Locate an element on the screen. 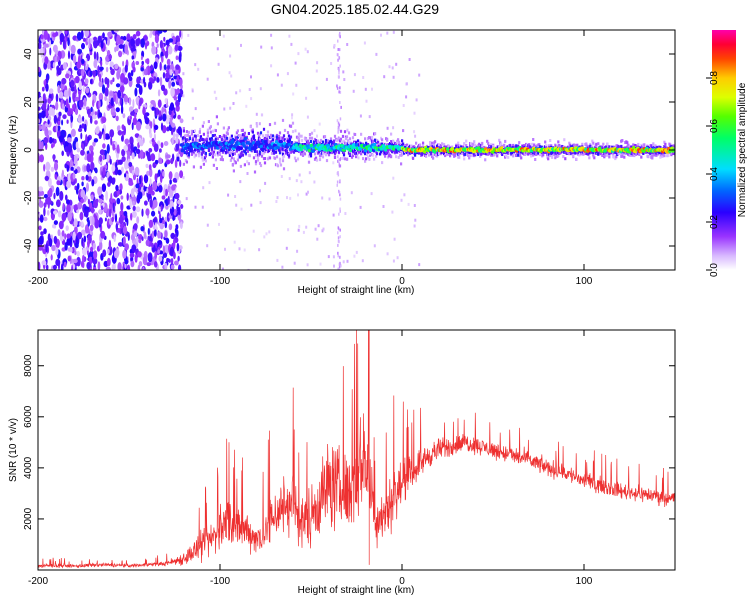 The height and width of the screenshot is (600, 750). page-title: GN04.2025.185.02.44.G29 is located at coordinates (355, 9).